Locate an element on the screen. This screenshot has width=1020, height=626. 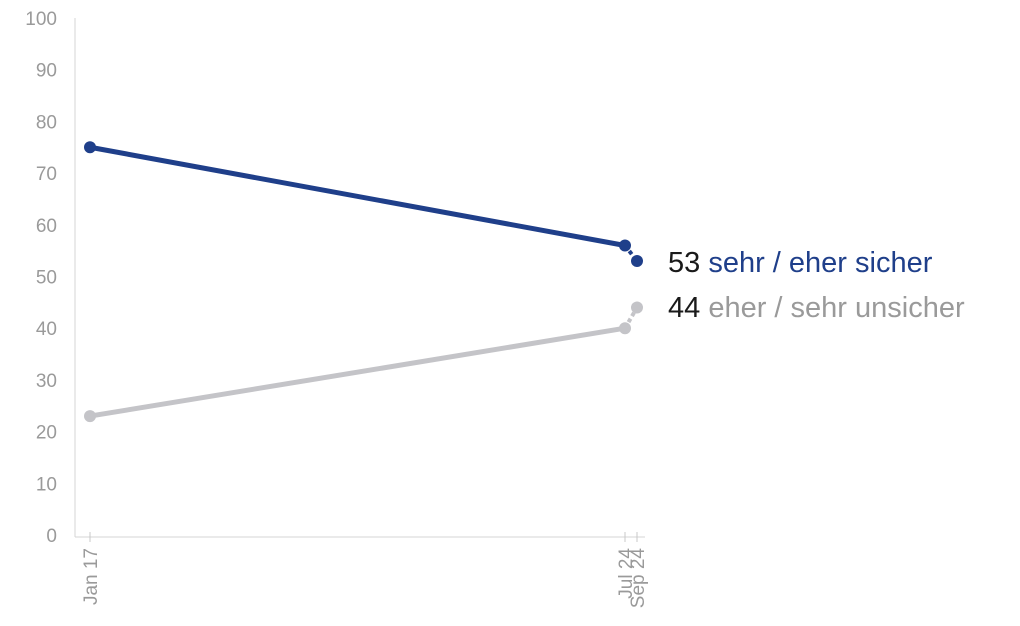
y-tick-label: 90 is located at coordinates (46, 71).